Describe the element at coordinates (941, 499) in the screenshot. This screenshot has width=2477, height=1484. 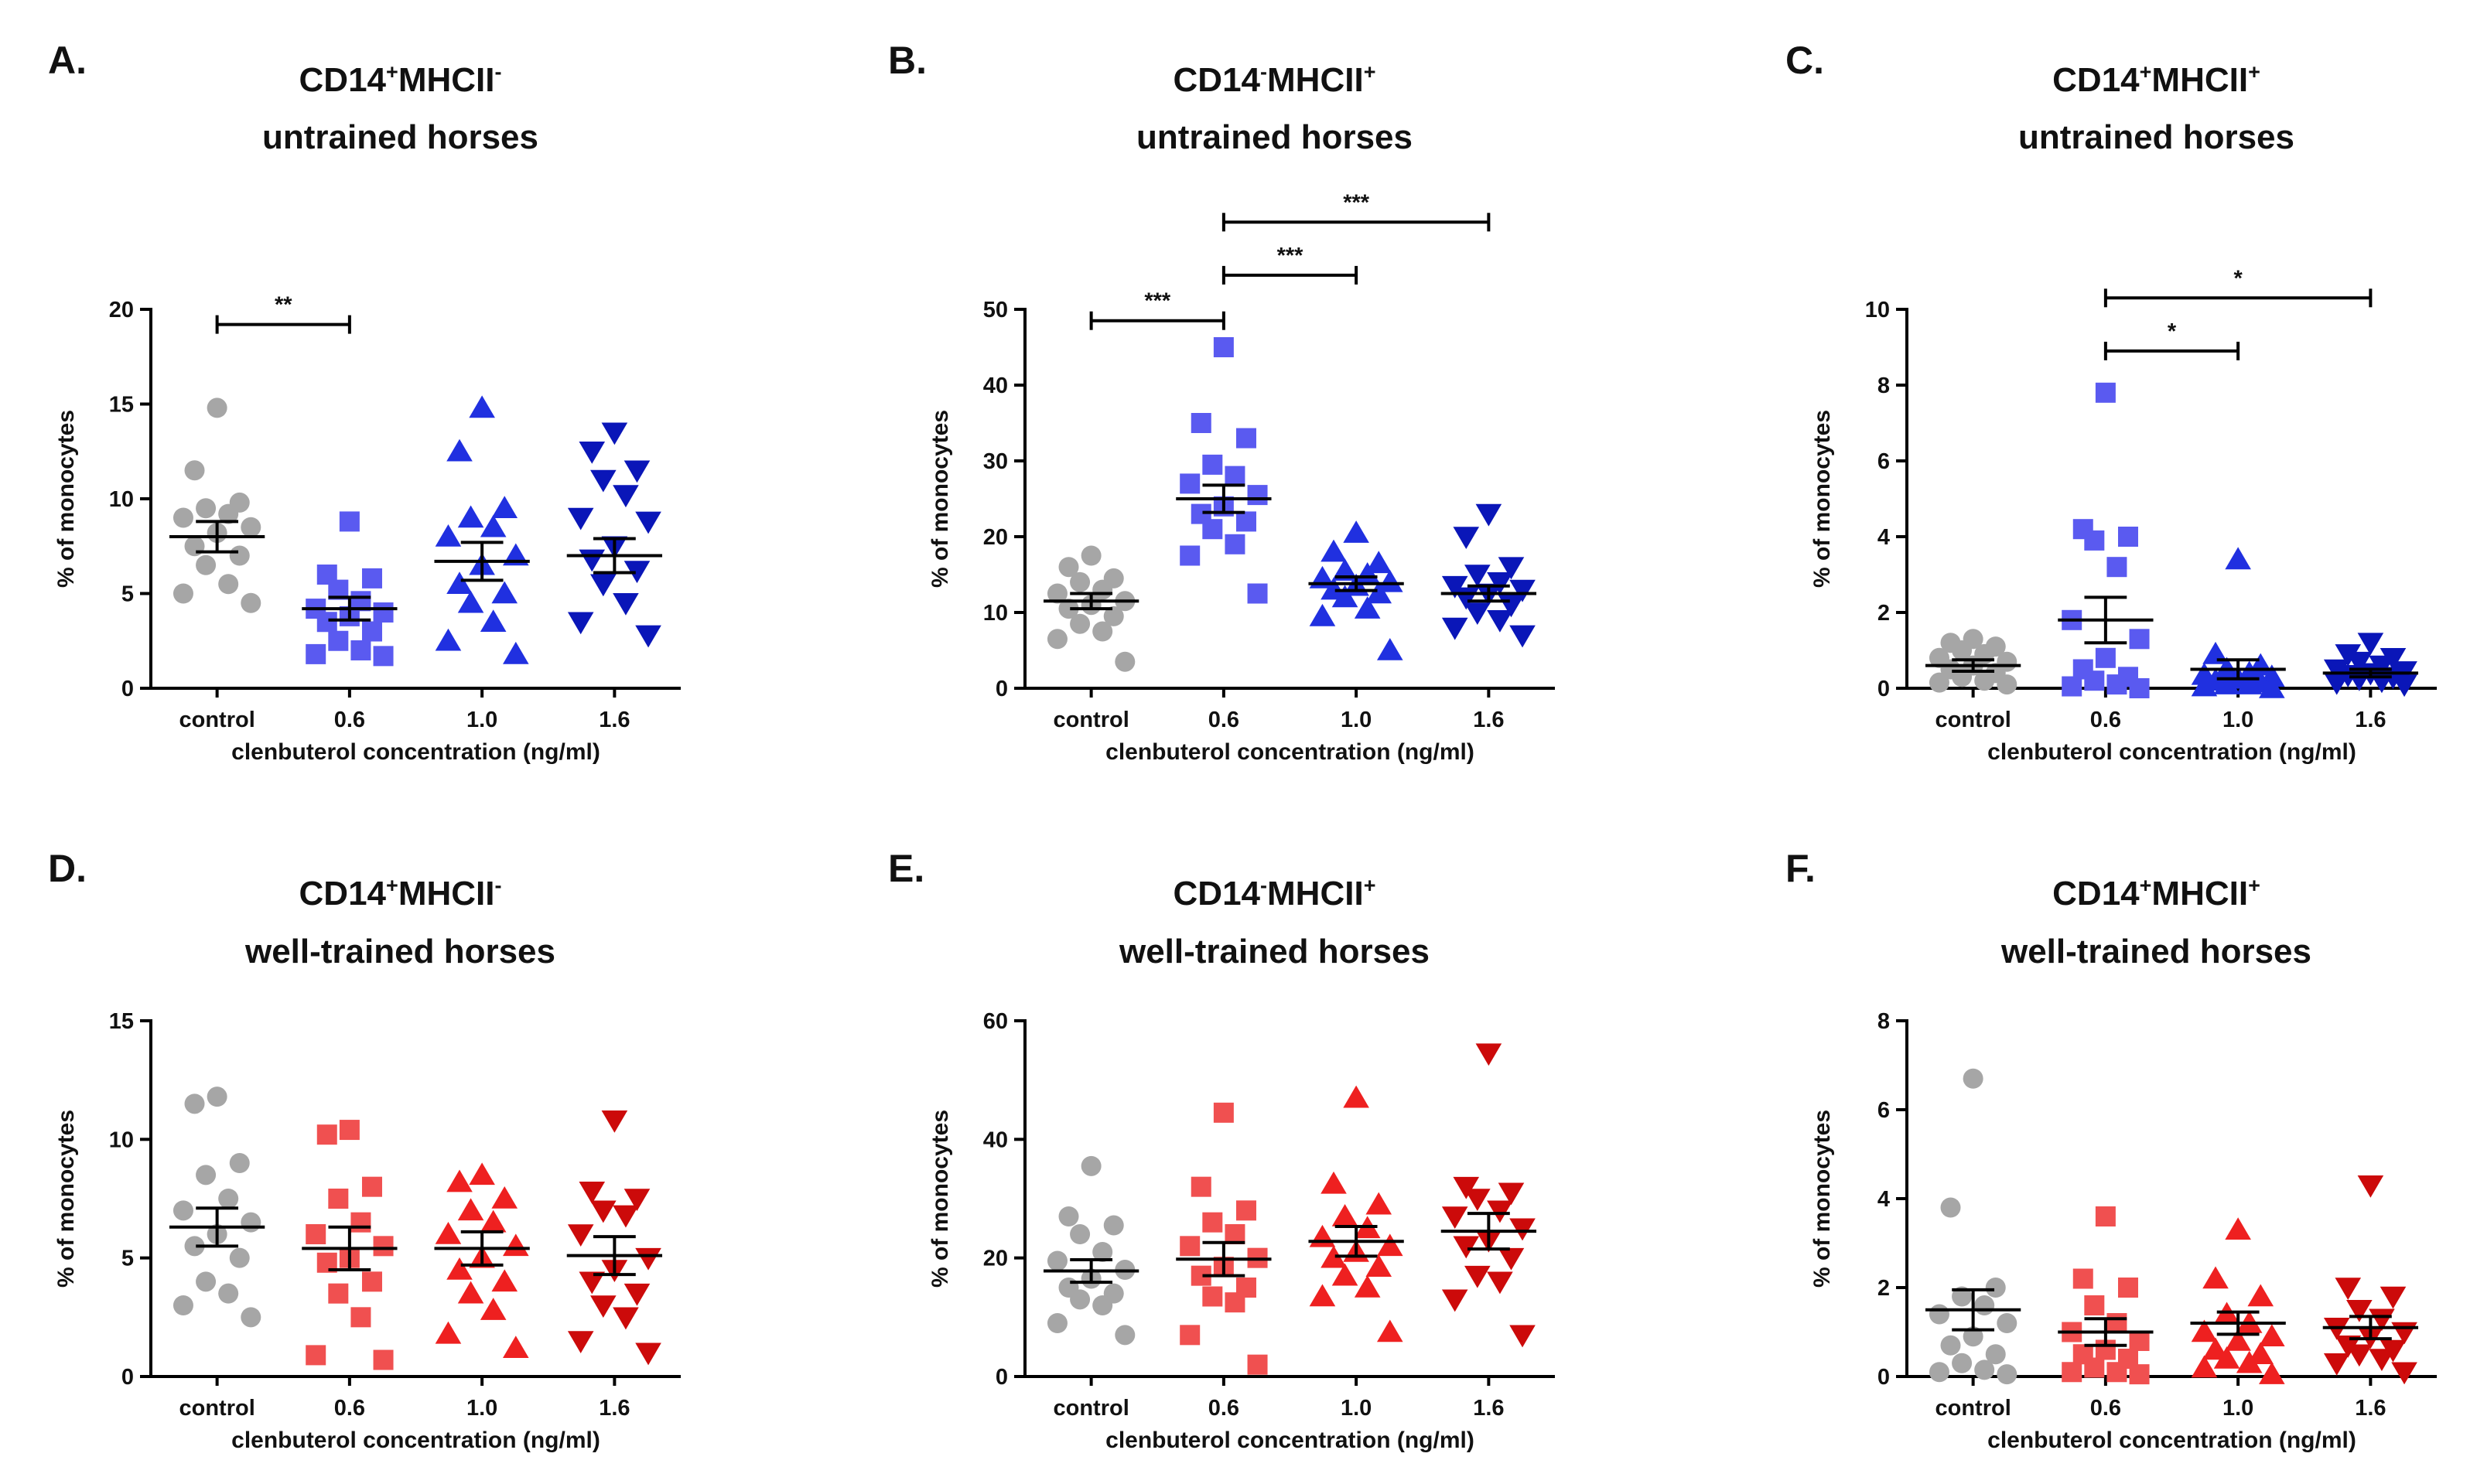
I see `y-axis-label: % of monocytes` at that location.